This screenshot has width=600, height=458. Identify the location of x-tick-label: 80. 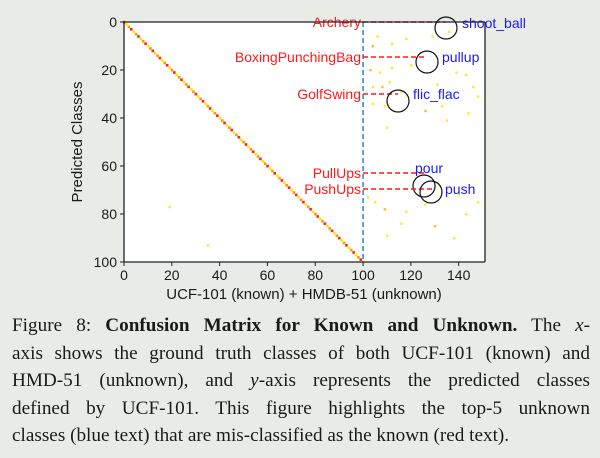
(315, 275).